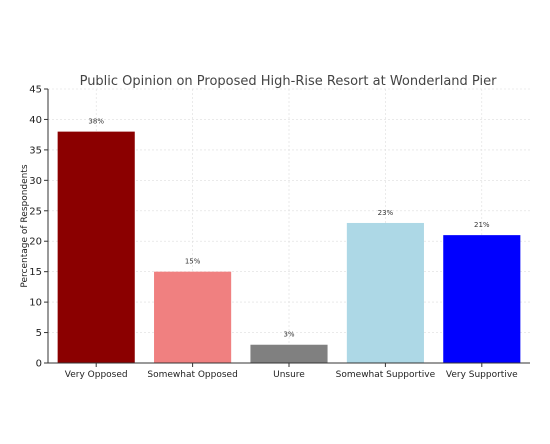  Describe the element at coordinates (289, 375) in the screenshot. I see `x-tick-label: Unsure` at that location.